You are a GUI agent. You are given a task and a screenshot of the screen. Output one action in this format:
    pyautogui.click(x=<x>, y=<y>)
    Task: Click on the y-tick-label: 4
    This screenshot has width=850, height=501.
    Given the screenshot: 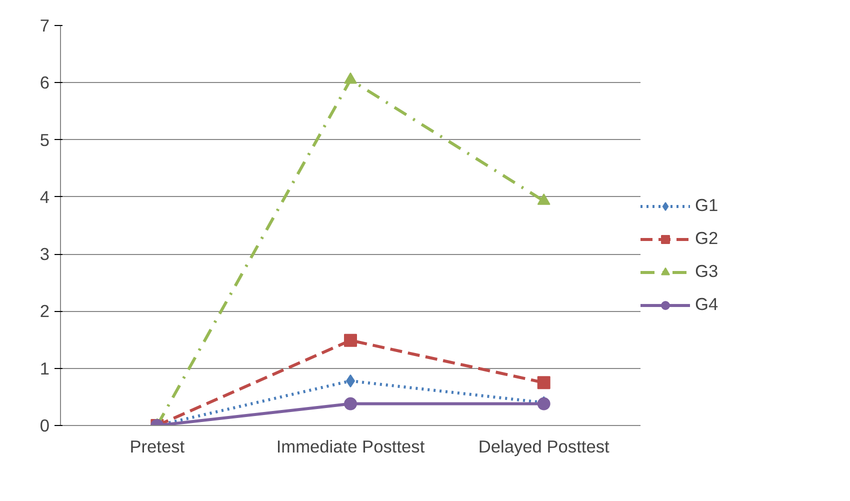 What is the action you would take?
    pyautogui.click(x=45, y=196)
    